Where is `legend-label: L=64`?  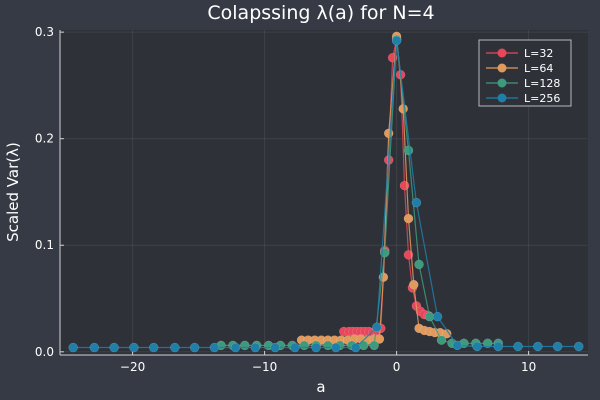
legend-label: L=64 is located at coordinates (538, 68).